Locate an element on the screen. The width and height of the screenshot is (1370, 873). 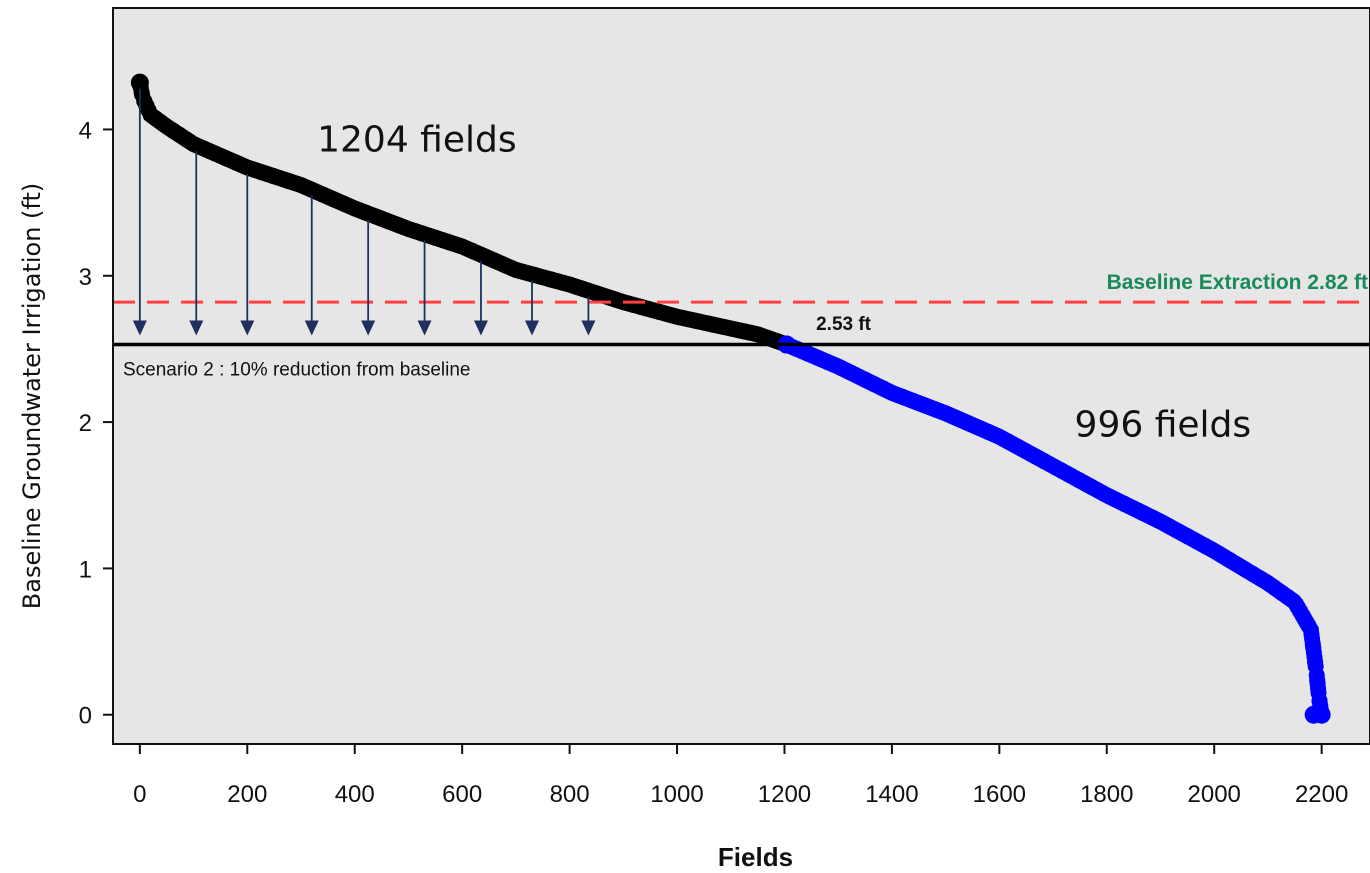
x-tick-label: 1800 is located at coordinates (1106, 794).